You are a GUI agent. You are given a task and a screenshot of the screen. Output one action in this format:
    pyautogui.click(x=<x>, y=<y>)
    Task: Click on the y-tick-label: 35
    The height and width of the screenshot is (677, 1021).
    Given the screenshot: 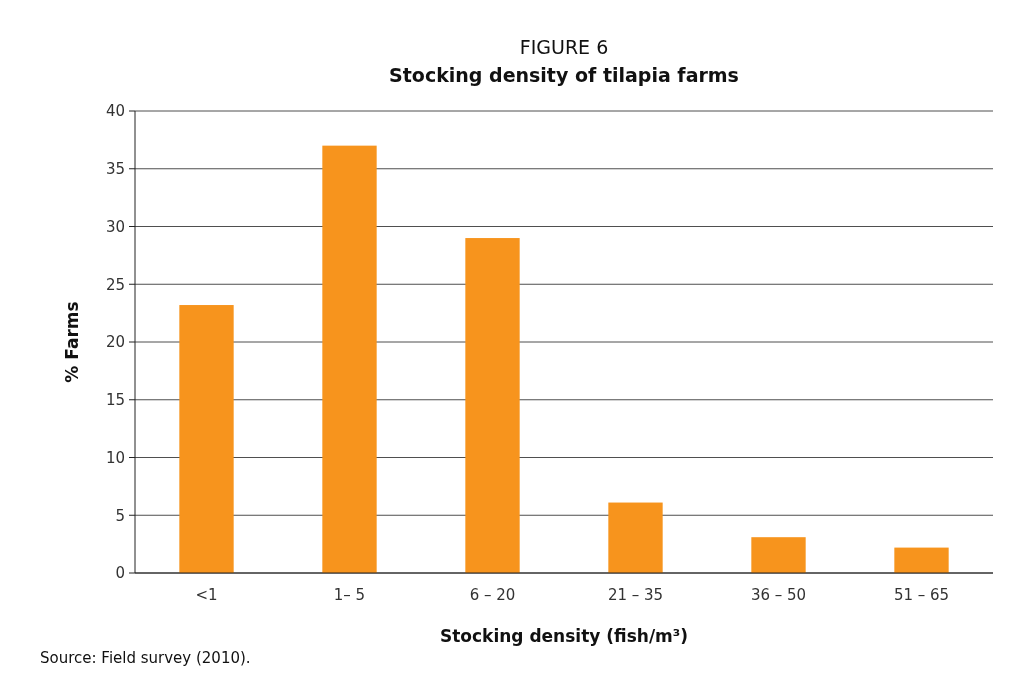 What is the action you would take?
    pyautogui.click(x=115, y=169)
    